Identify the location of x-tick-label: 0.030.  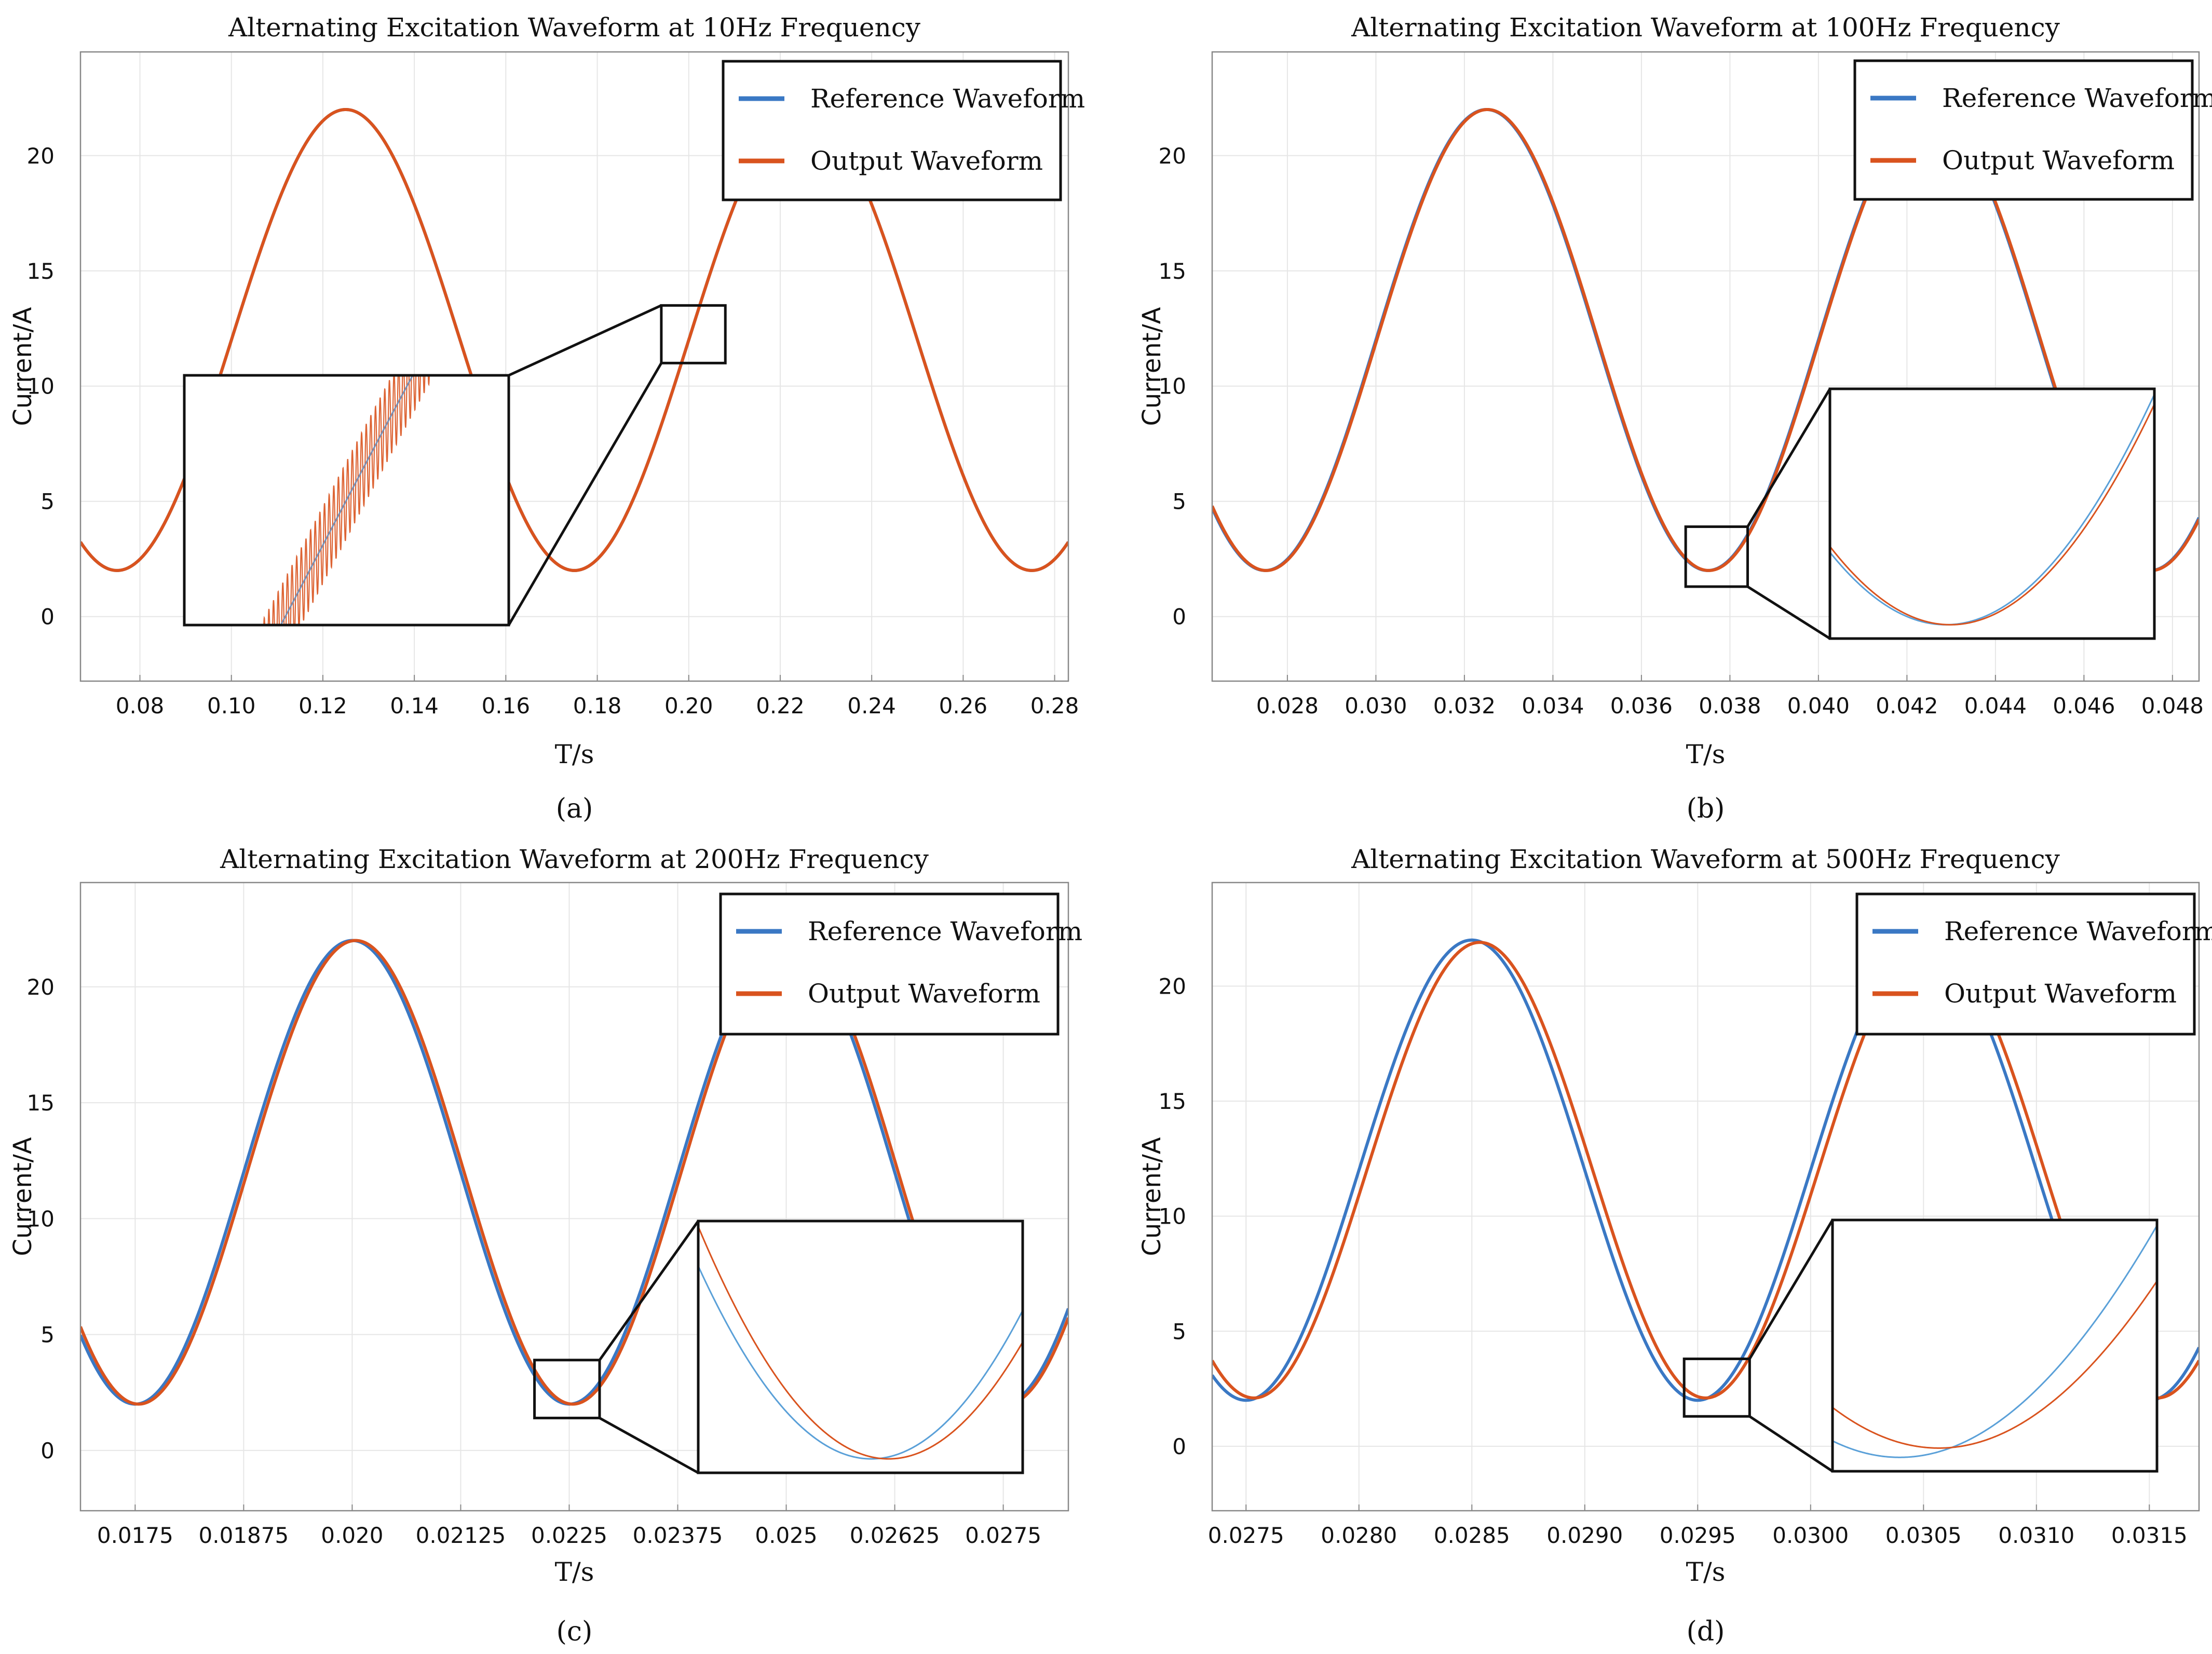
(1376, 705).